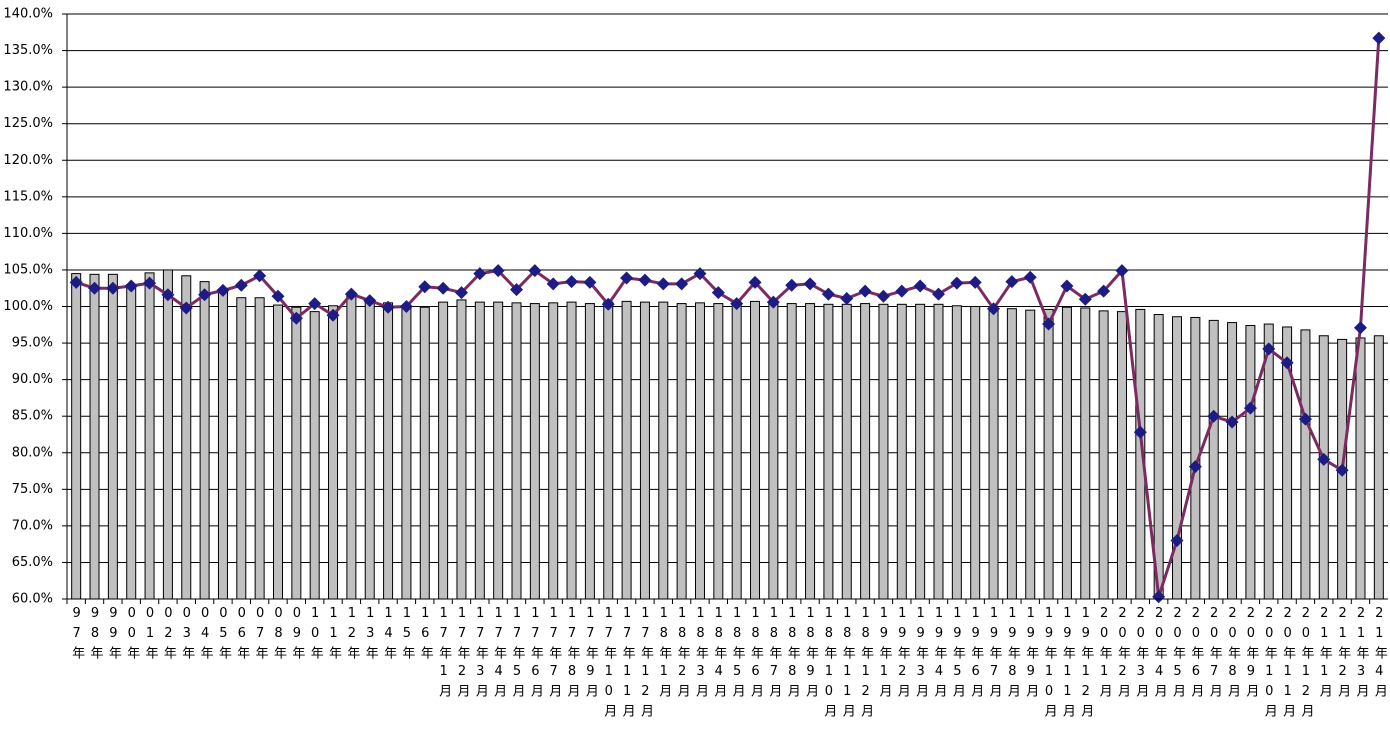 Image resolution: width=1390 pixels, height=732 pixels. Describe the element at coordinates (1177, 654) in the screenshot. I see `x-tick-label: 20年5月` at that location.